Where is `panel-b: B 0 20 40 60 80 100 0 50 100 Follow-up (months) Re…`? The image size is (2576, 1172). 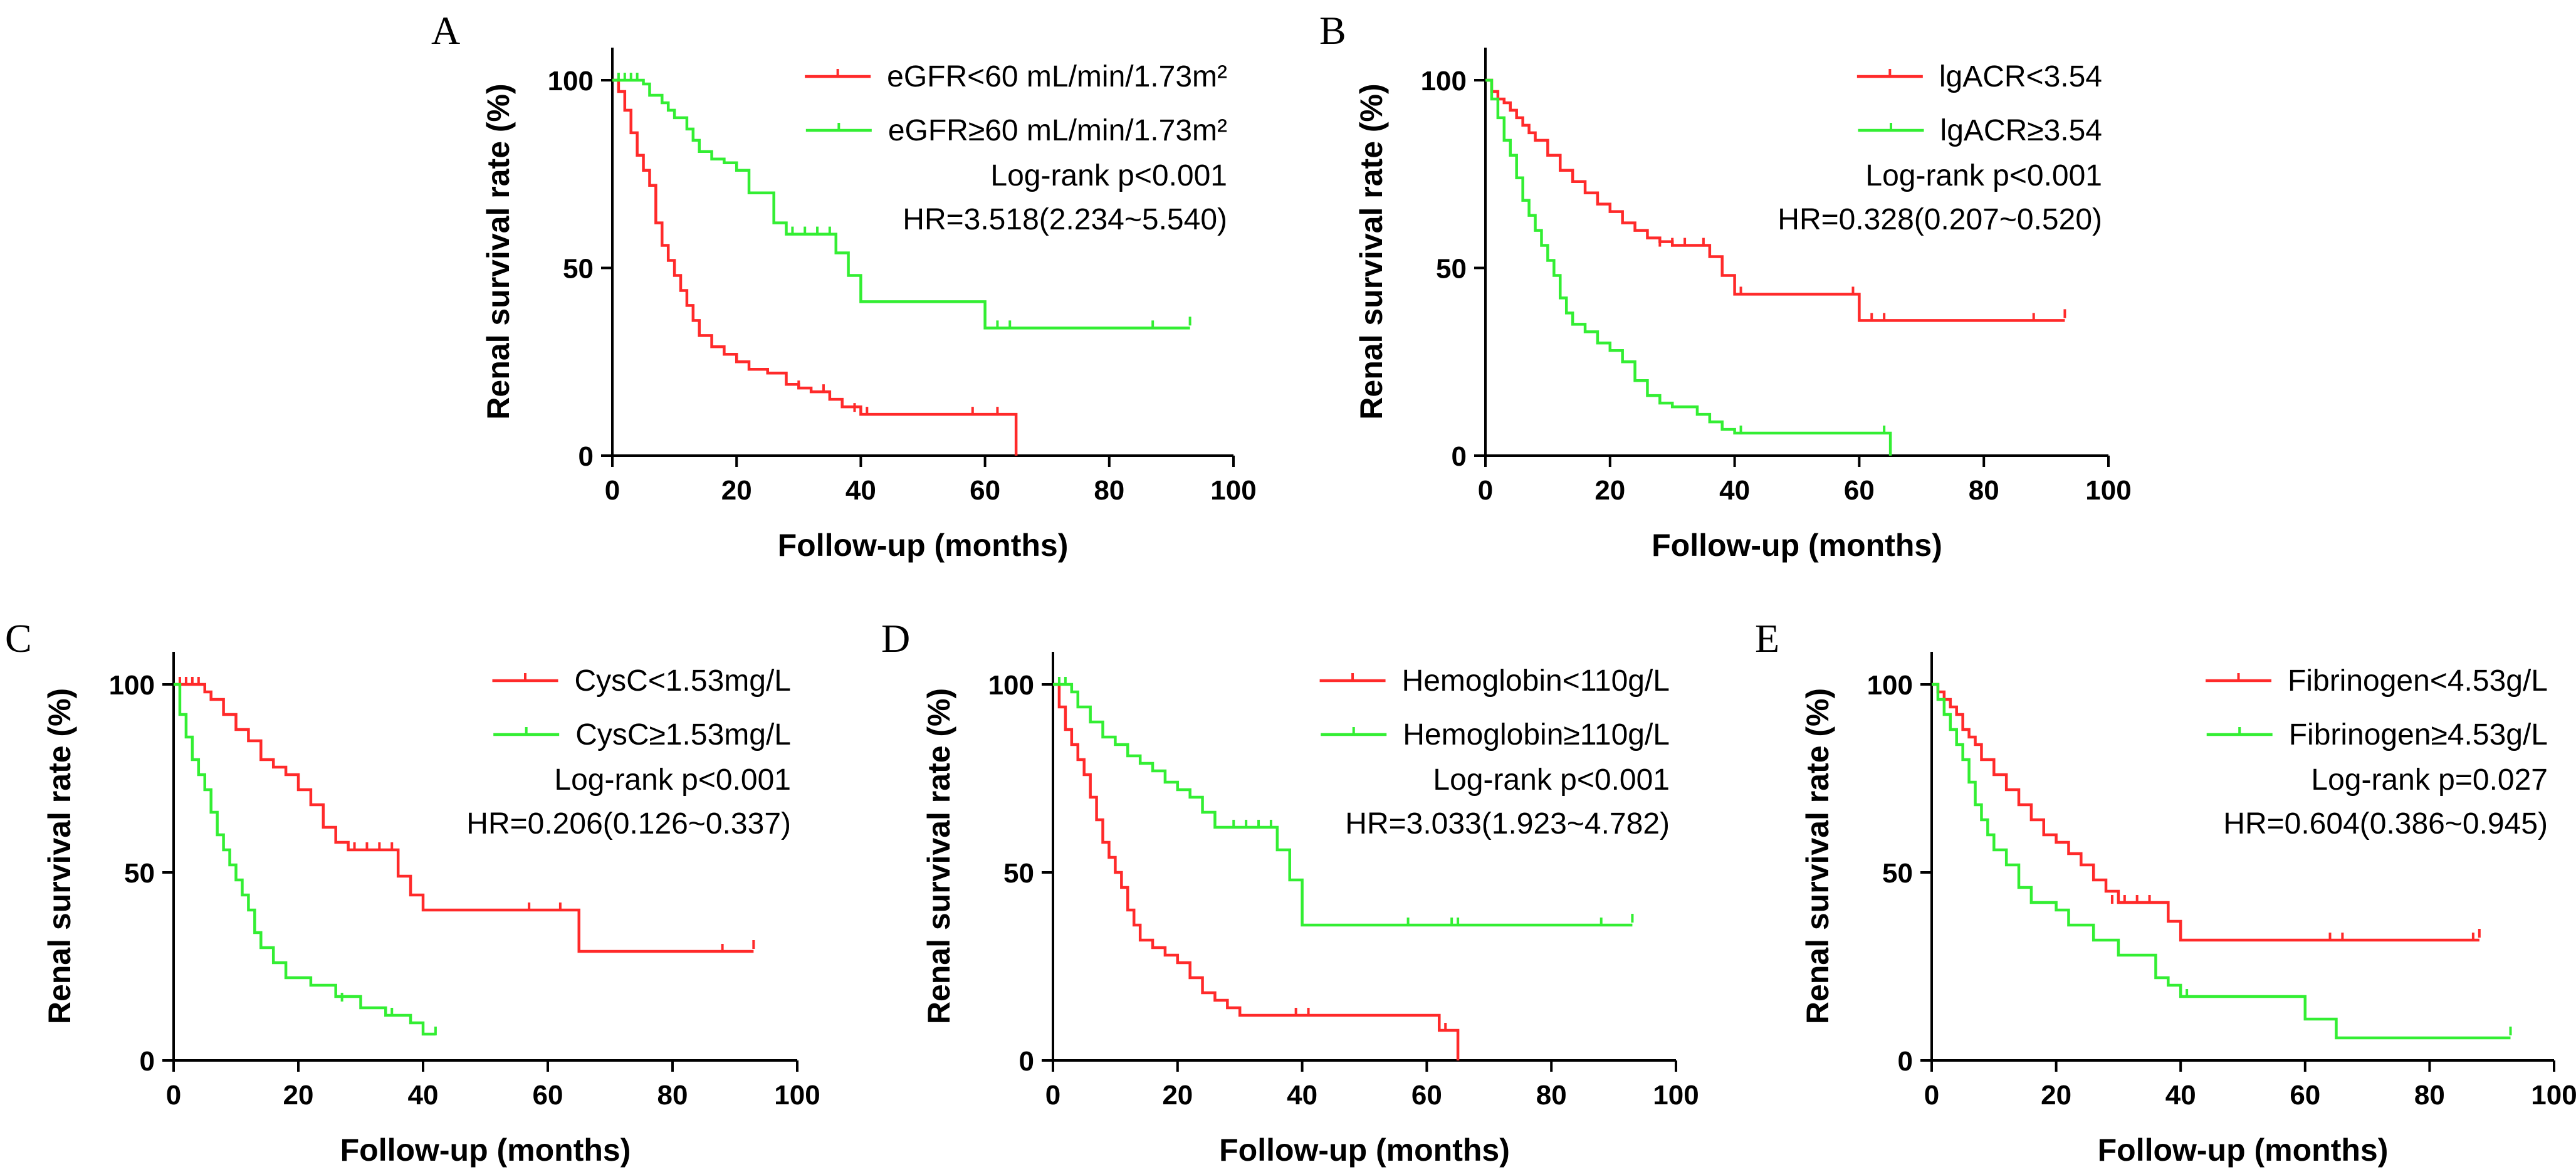
panel-b: B 0 20 40 60 80 100 0 50 100 Follow-up (months) Re… is located at coordinates (1725, 285).